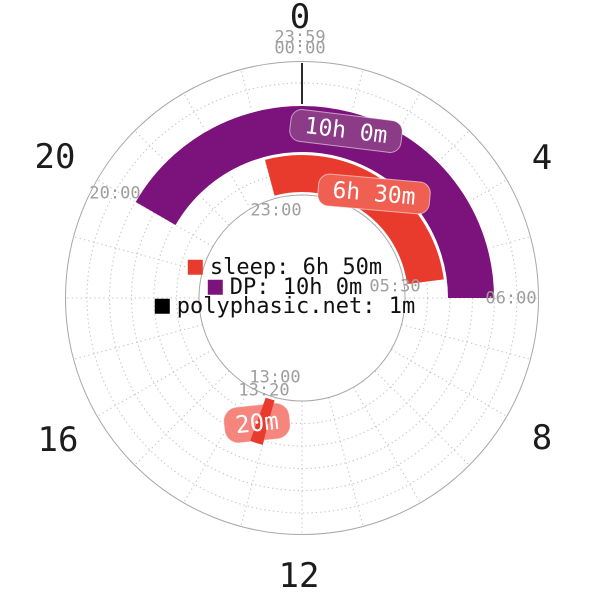 The height and width of the screenshot is (600, 600). I want to click on hour-label-16: 16, so click(58, 440).